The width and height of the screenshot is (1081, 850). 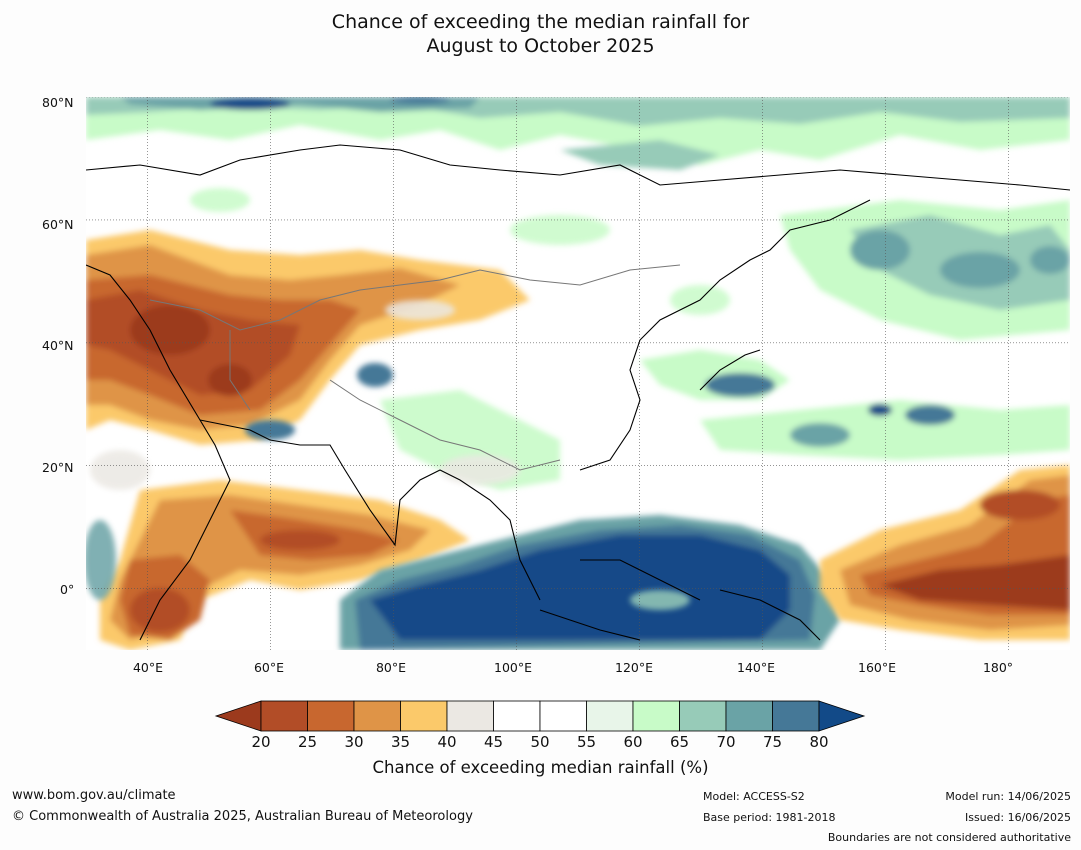 I want to click on colorbar-tick-label: 60, so click(x=633, y=742).